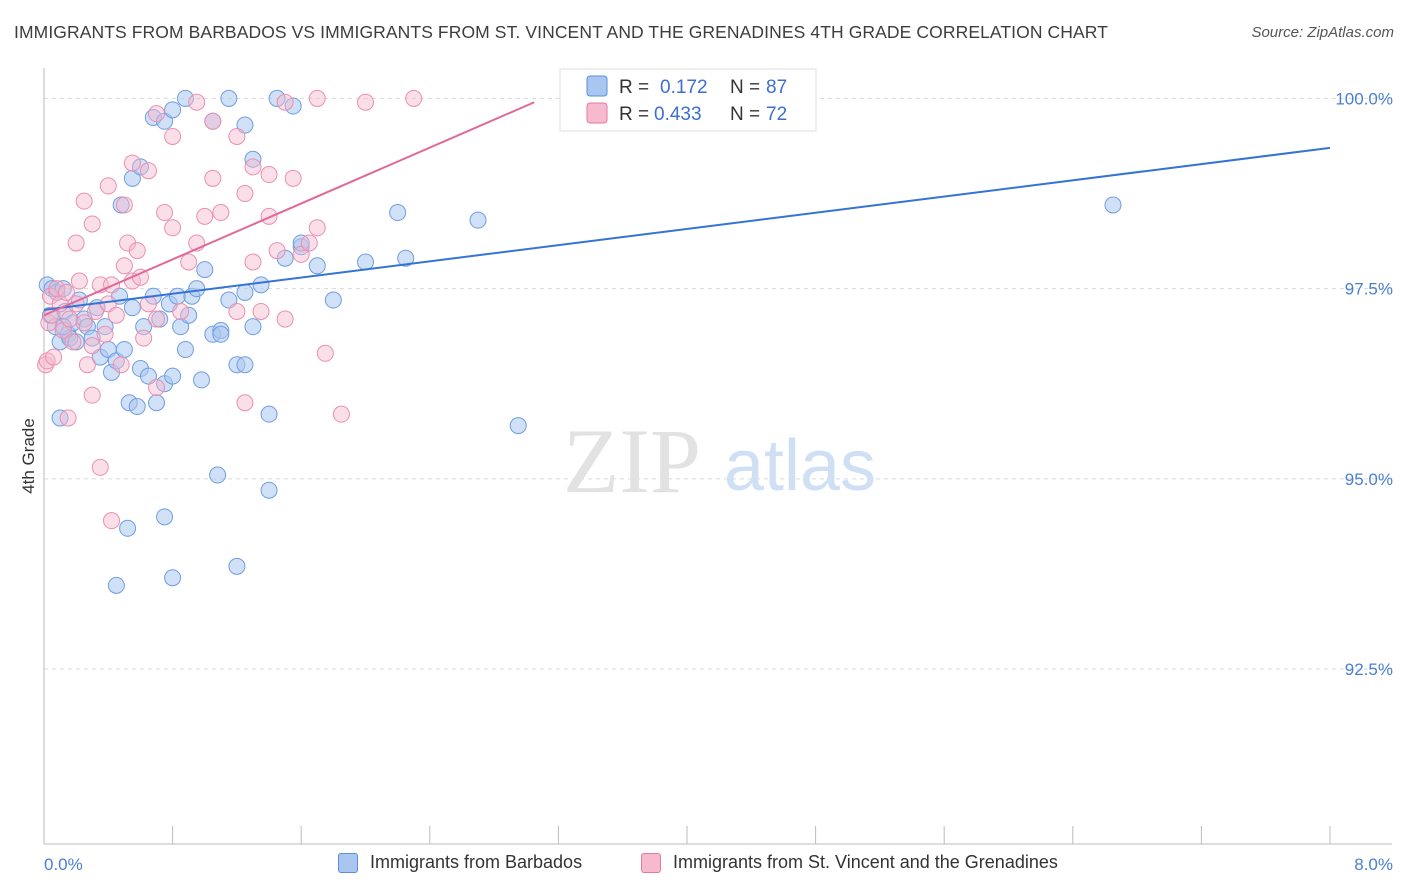  Describe the element at coordinates (597, 113) in the screenshot. I see `legend-swatch-stvincent` at that location.